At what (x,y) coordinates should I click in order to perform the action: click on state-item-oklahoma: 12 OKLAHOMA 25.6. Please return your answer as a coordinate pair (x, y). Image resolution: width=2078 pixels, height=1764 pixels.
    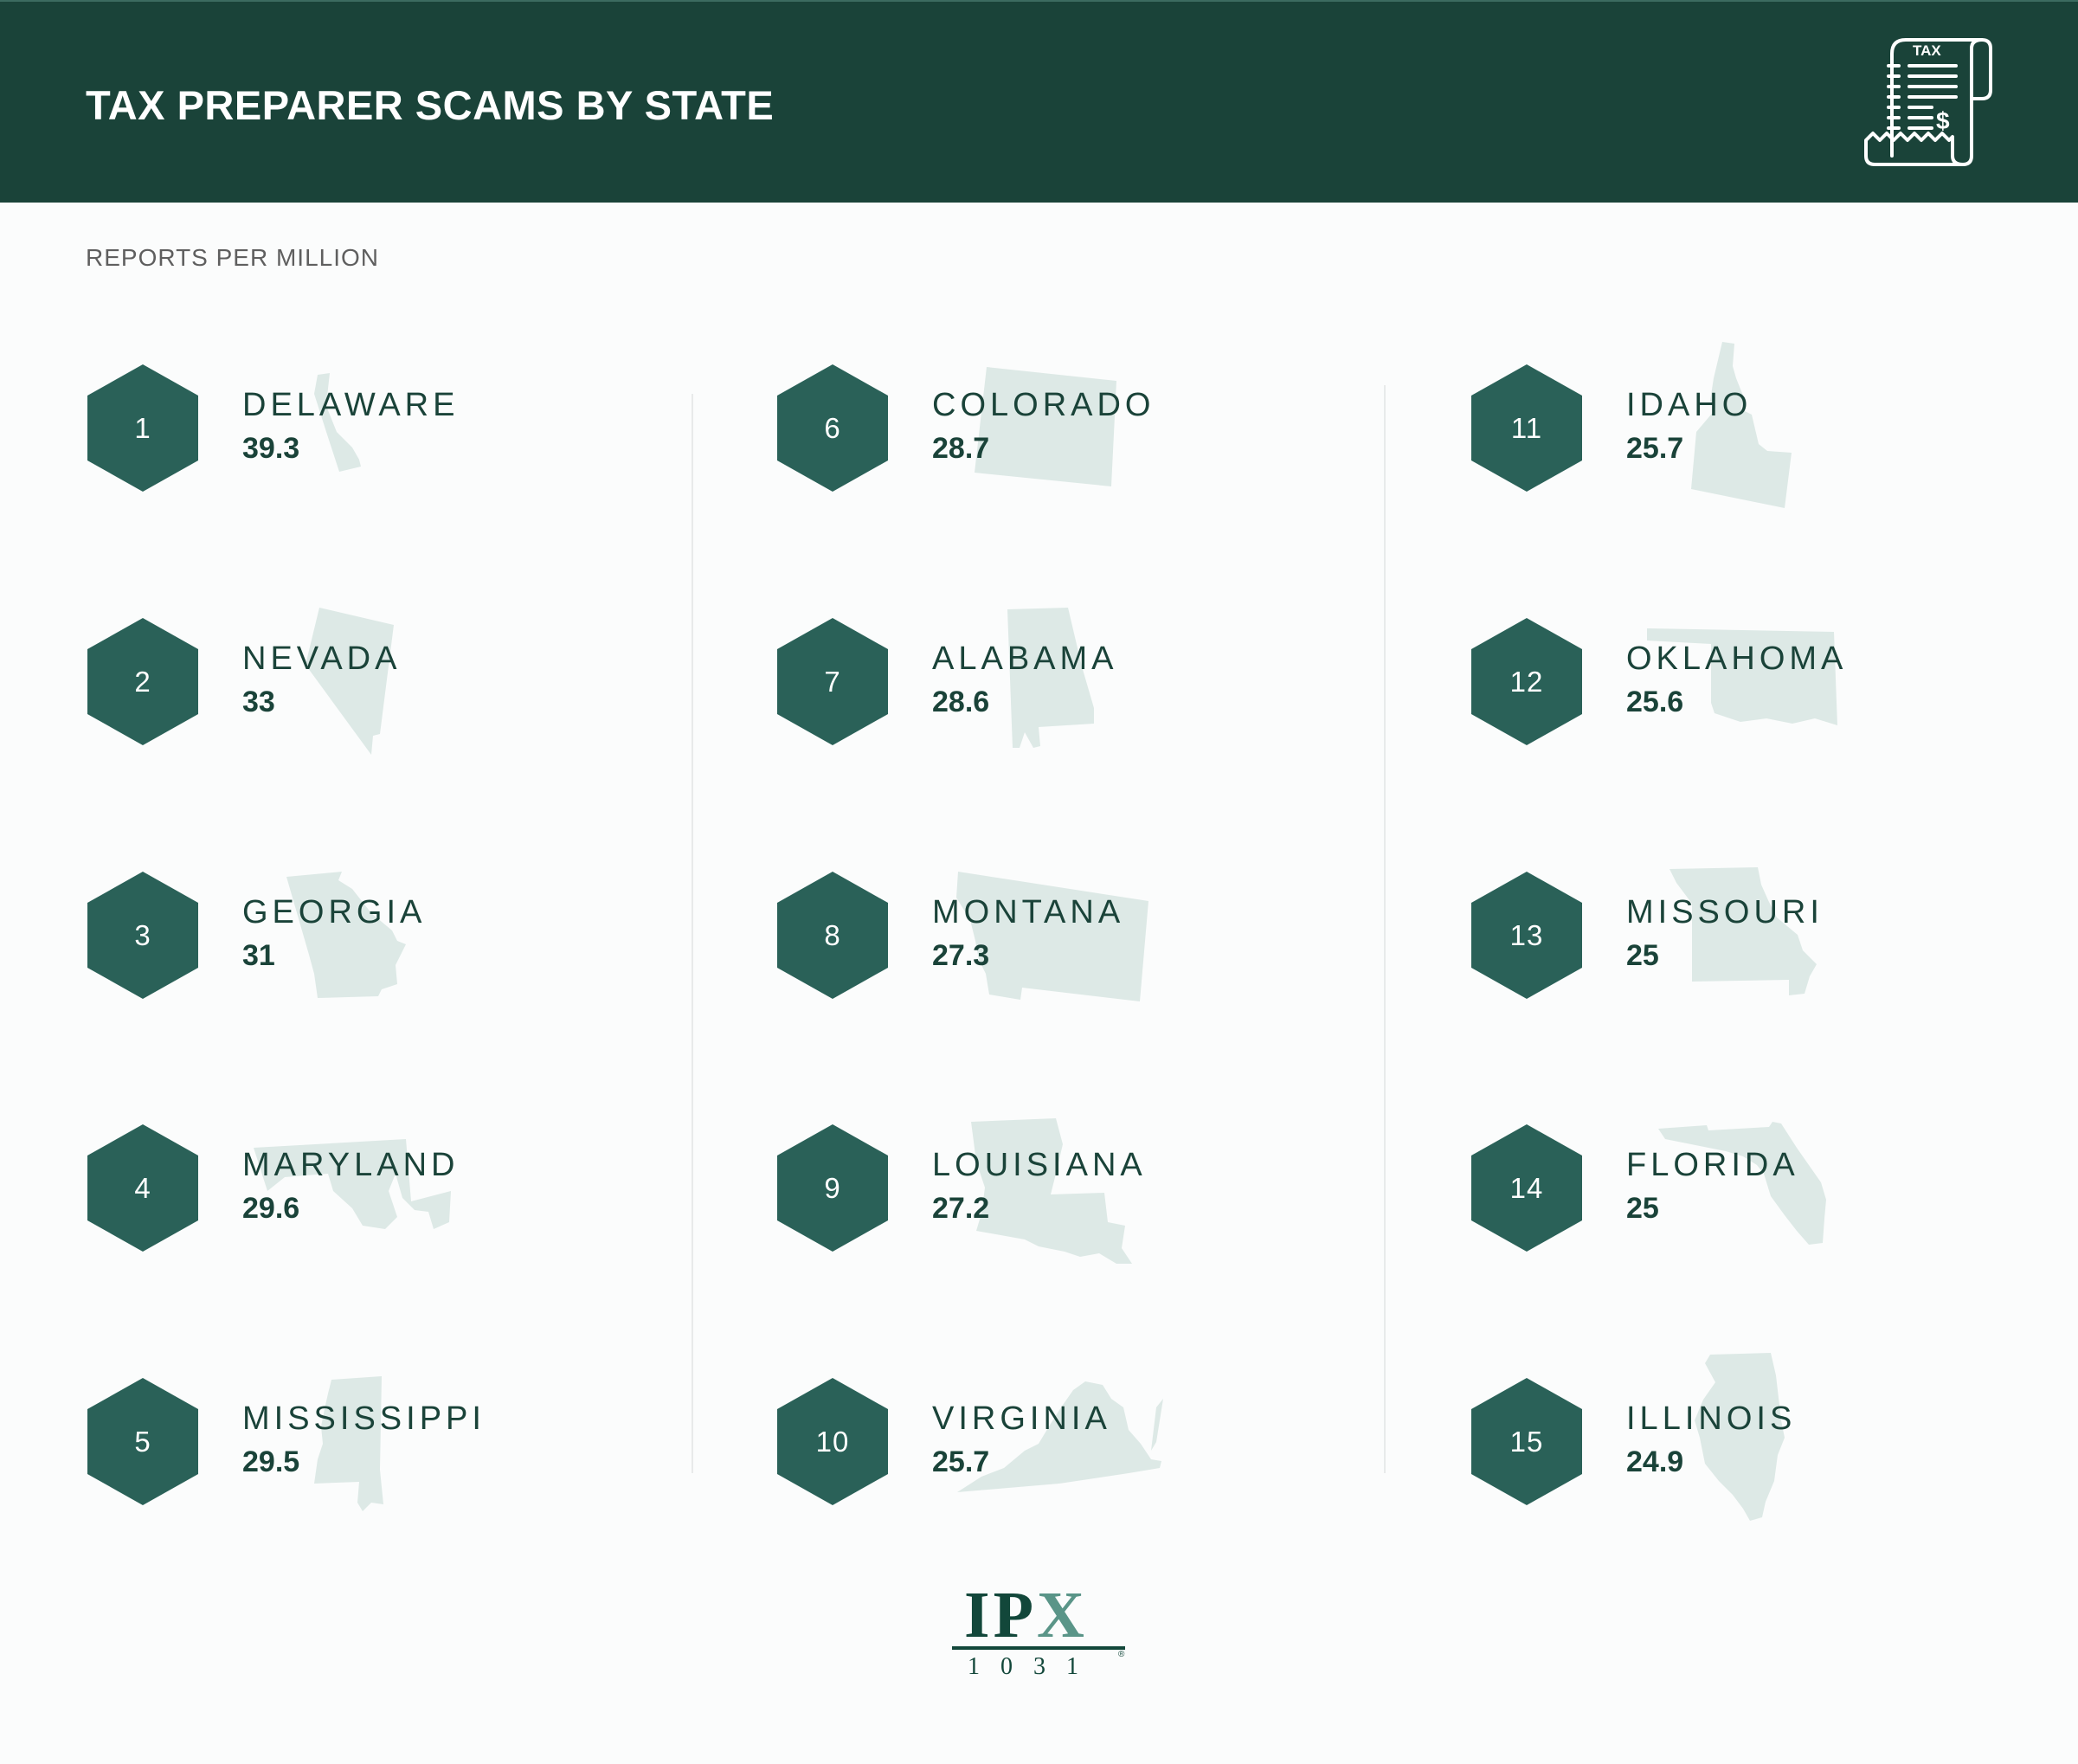
    Looking at the image, I should click on (1748, 687).